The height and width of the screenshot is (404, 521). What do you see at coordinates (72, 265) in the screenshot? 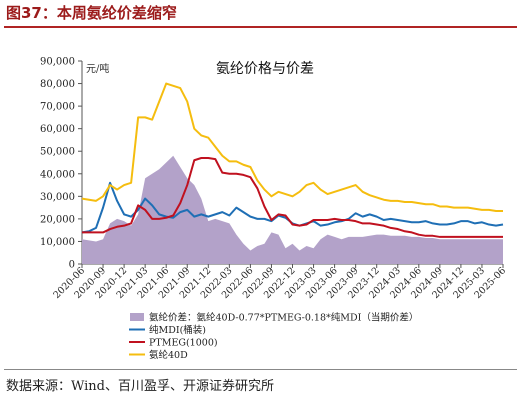
I see `y-tick-label: 0` at bounding box center [72, 265].